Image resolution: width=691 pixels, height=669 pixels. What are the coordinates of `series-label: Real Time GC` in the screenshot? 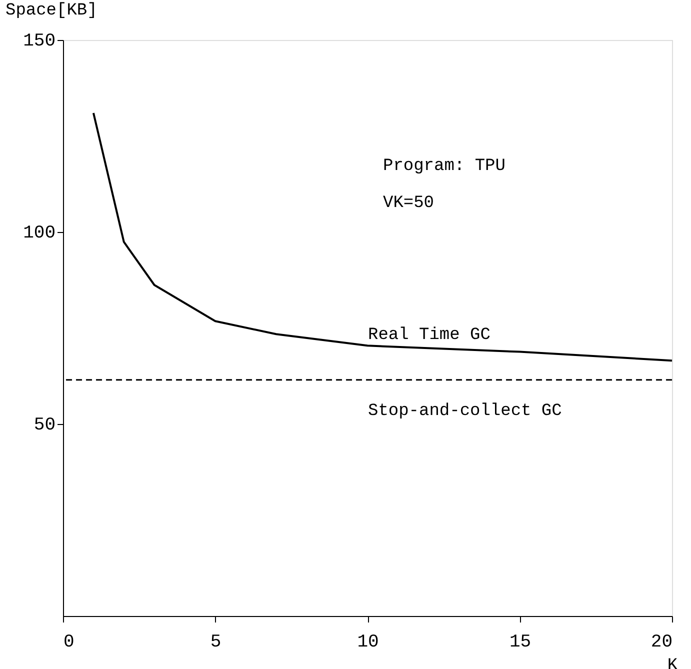 It's located at (429, 335).